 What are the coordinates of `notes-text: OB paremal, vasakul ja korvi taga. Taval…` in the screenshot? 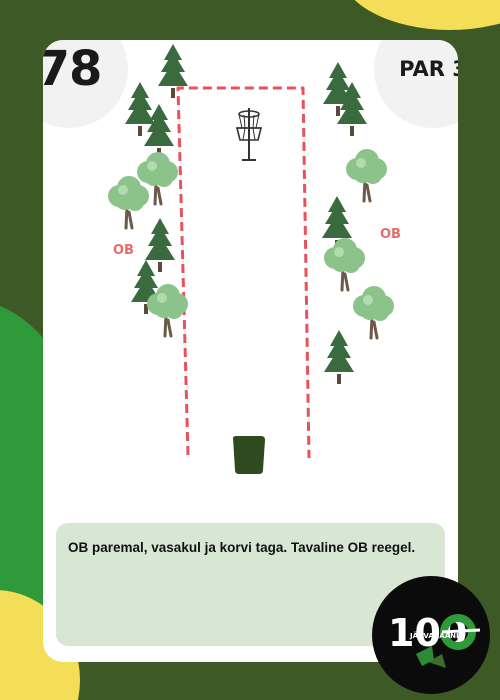 It's located at (242, 547).